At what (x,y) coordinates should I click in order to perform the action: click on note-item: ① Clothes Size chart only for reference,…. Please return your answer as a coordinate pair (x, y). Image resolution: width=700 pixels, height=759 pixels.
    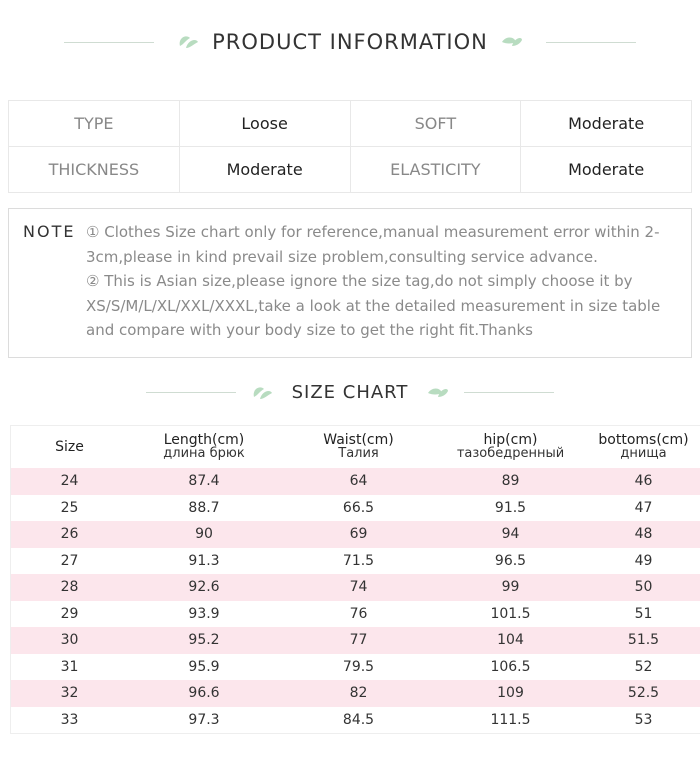
    Looking at the image, I should click on (373, 244).